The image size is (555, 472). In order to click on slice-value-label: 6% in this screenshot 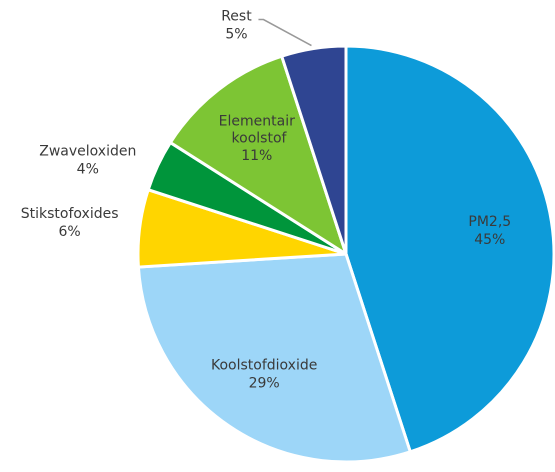, I will do `click(70, 232)`.